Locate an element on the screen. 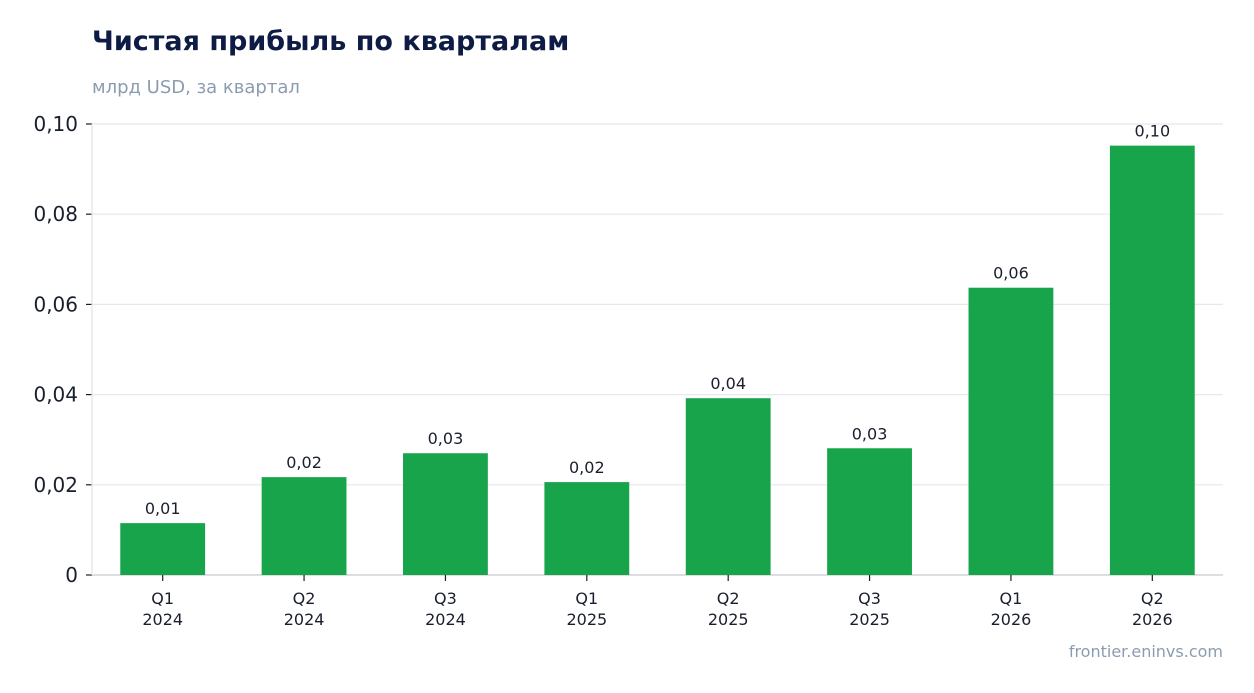 The width and height of the screenshot is (1254, 693). y-tick-label: 0 is located at coordinates (71, 575).